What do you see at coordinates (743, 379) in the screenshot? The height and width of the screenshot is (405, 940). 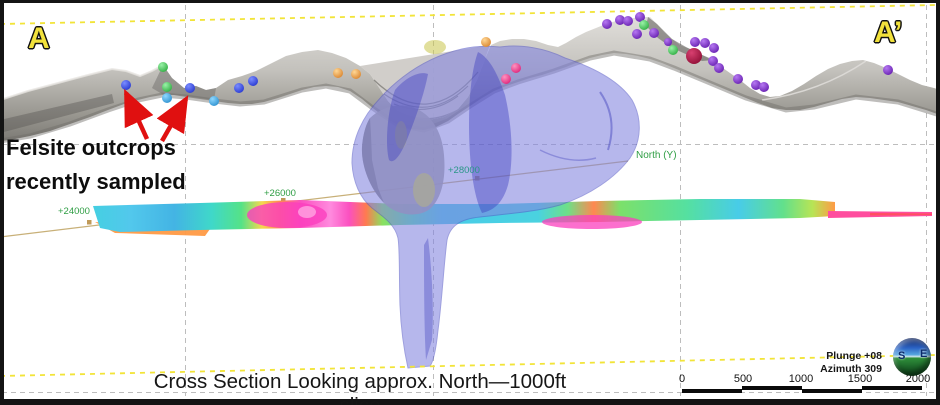 I see `scale-label-500: 500` at bounding box center [743, 379].